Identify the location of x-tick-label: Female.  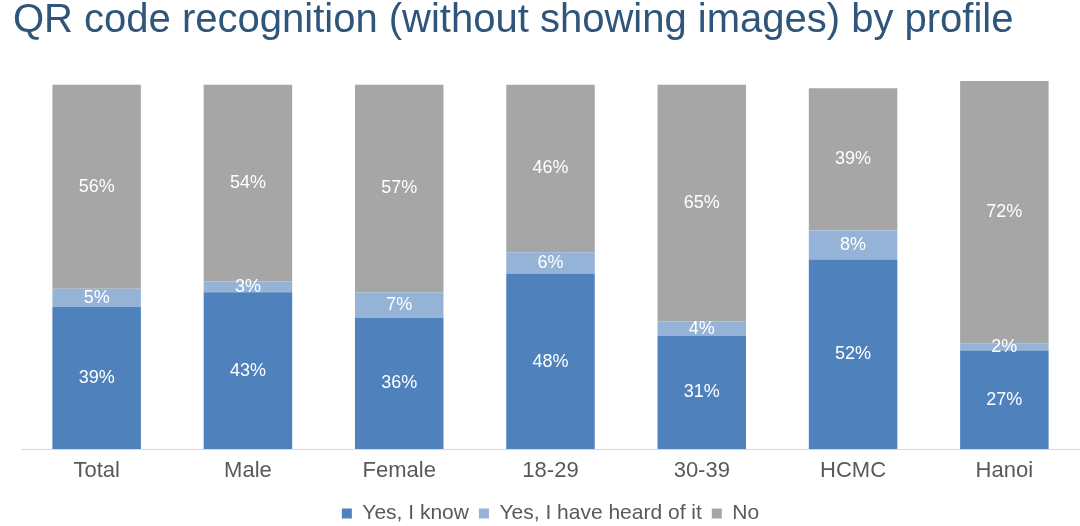
(399, 470).